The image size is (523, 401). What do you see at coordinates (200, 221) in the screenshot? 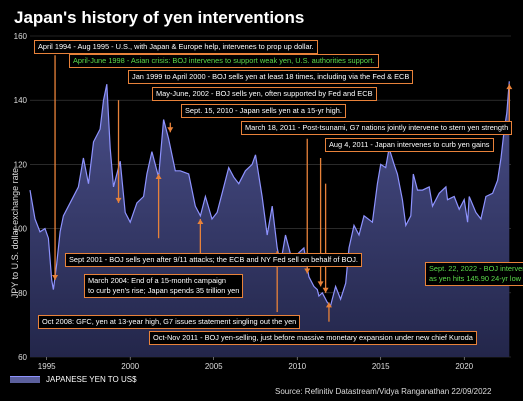
I see `pointer-head-ann2004` at bounding box center [200, 221].